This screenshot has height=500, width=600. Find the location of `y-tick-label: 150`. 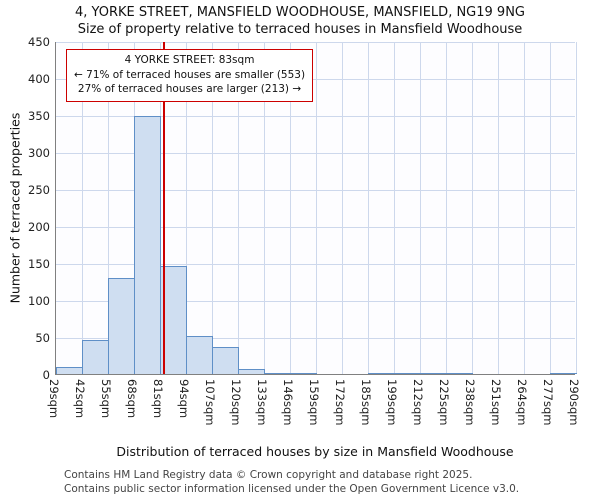

y-tick-label: 150 is located at coordinates (39, 264).